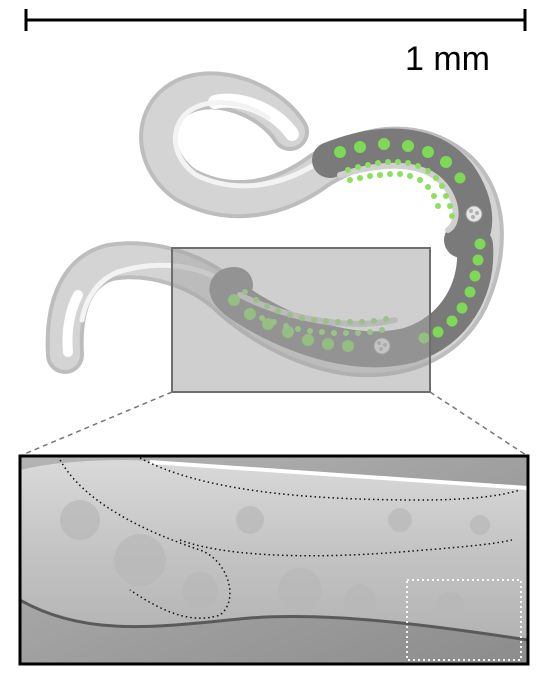  I want to click on micrograph-dotted-outline-arm, so click(330, 479).